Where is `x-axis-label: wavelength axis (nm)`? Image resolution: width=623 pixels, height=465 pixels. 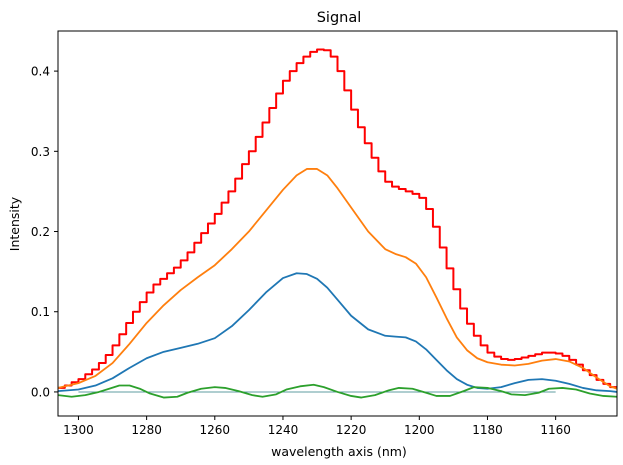 x-axis-label: wavelength axis (nm) is located at coordinates (339, 451).